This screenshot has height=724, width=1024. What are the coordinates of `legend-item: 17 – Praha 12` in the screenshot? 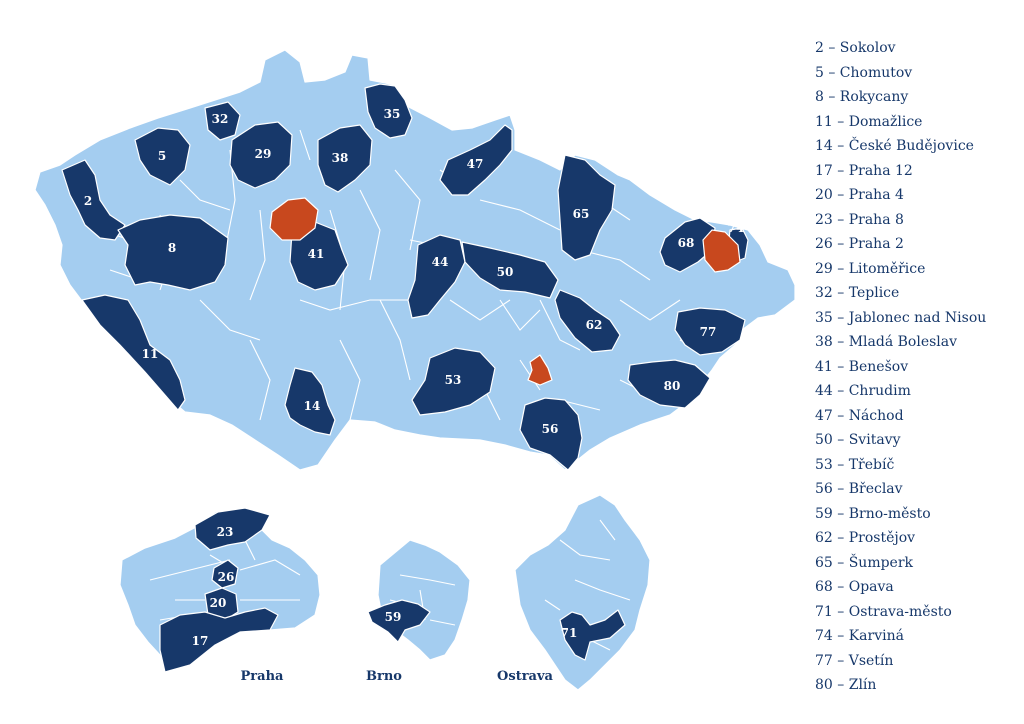 It's located at (864, 170).